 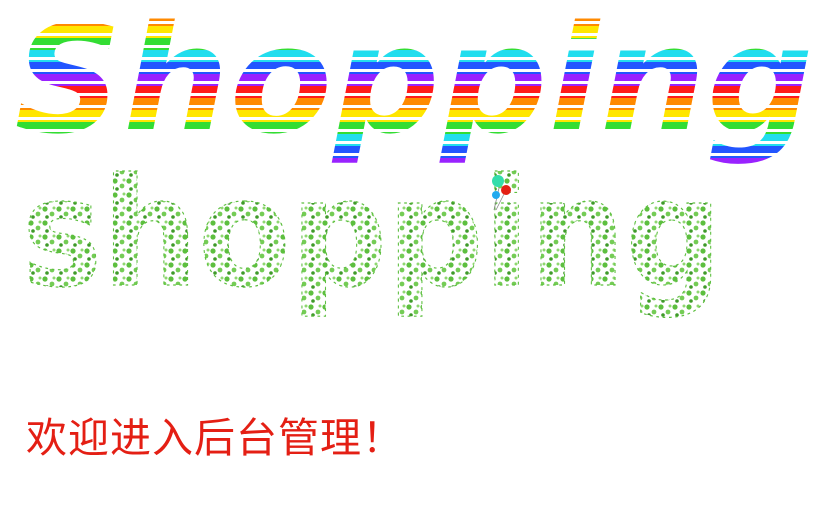 I want to click on balloon-cluster-icon, so click(x=501, y=193).